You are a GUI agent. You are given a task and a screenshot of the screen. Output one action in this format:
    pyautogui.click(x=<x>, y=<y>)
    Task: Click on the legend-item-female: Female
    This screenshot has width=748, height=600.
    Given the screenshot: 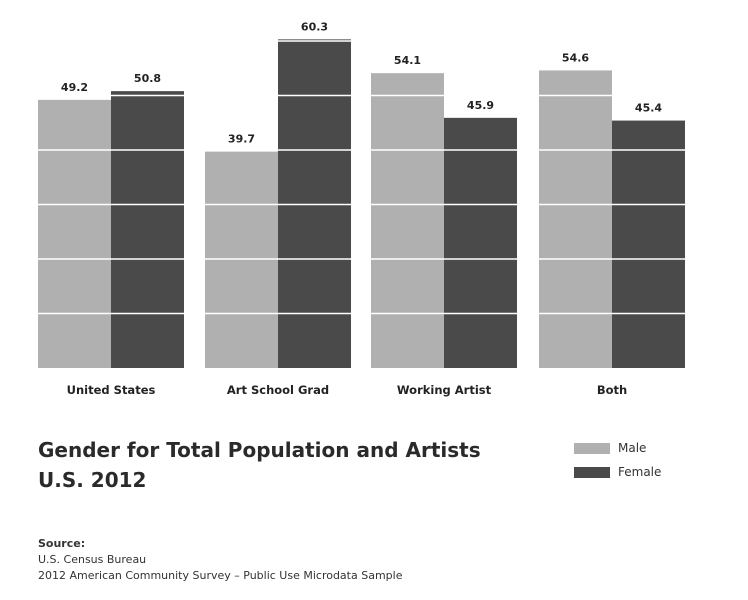 What is the action you would take?
    pyautogui.click(x=617, y=472)
    